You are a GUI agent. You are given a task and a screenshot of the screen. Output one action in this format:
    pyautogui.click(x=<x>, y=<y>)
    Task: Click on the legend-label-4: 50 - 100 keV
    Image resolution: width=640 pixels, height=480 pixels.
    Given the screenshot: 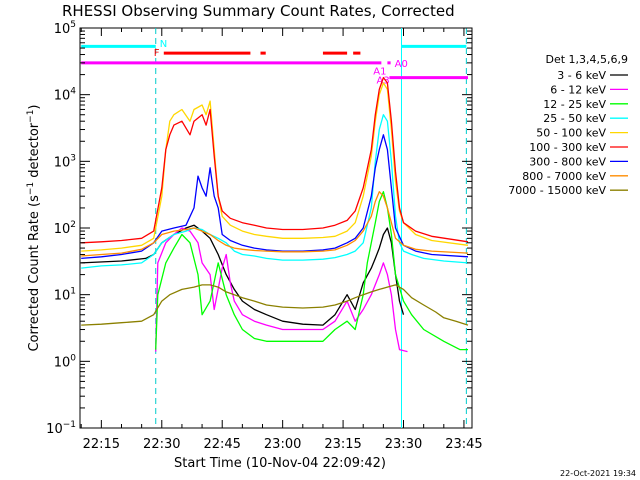 What is the action you would take?
    pyautogui.click(x=571, y=133)
    